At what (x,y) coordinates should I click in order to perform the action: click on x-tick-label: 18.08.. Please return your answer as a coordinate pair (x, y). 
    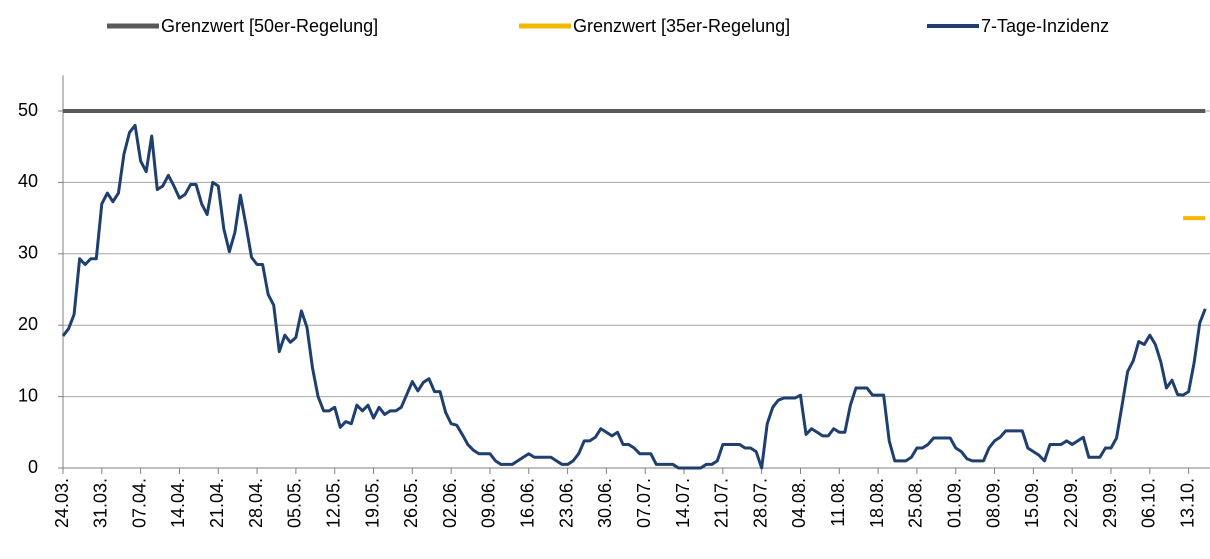
    Looking at the image, I should click on (877, 503).